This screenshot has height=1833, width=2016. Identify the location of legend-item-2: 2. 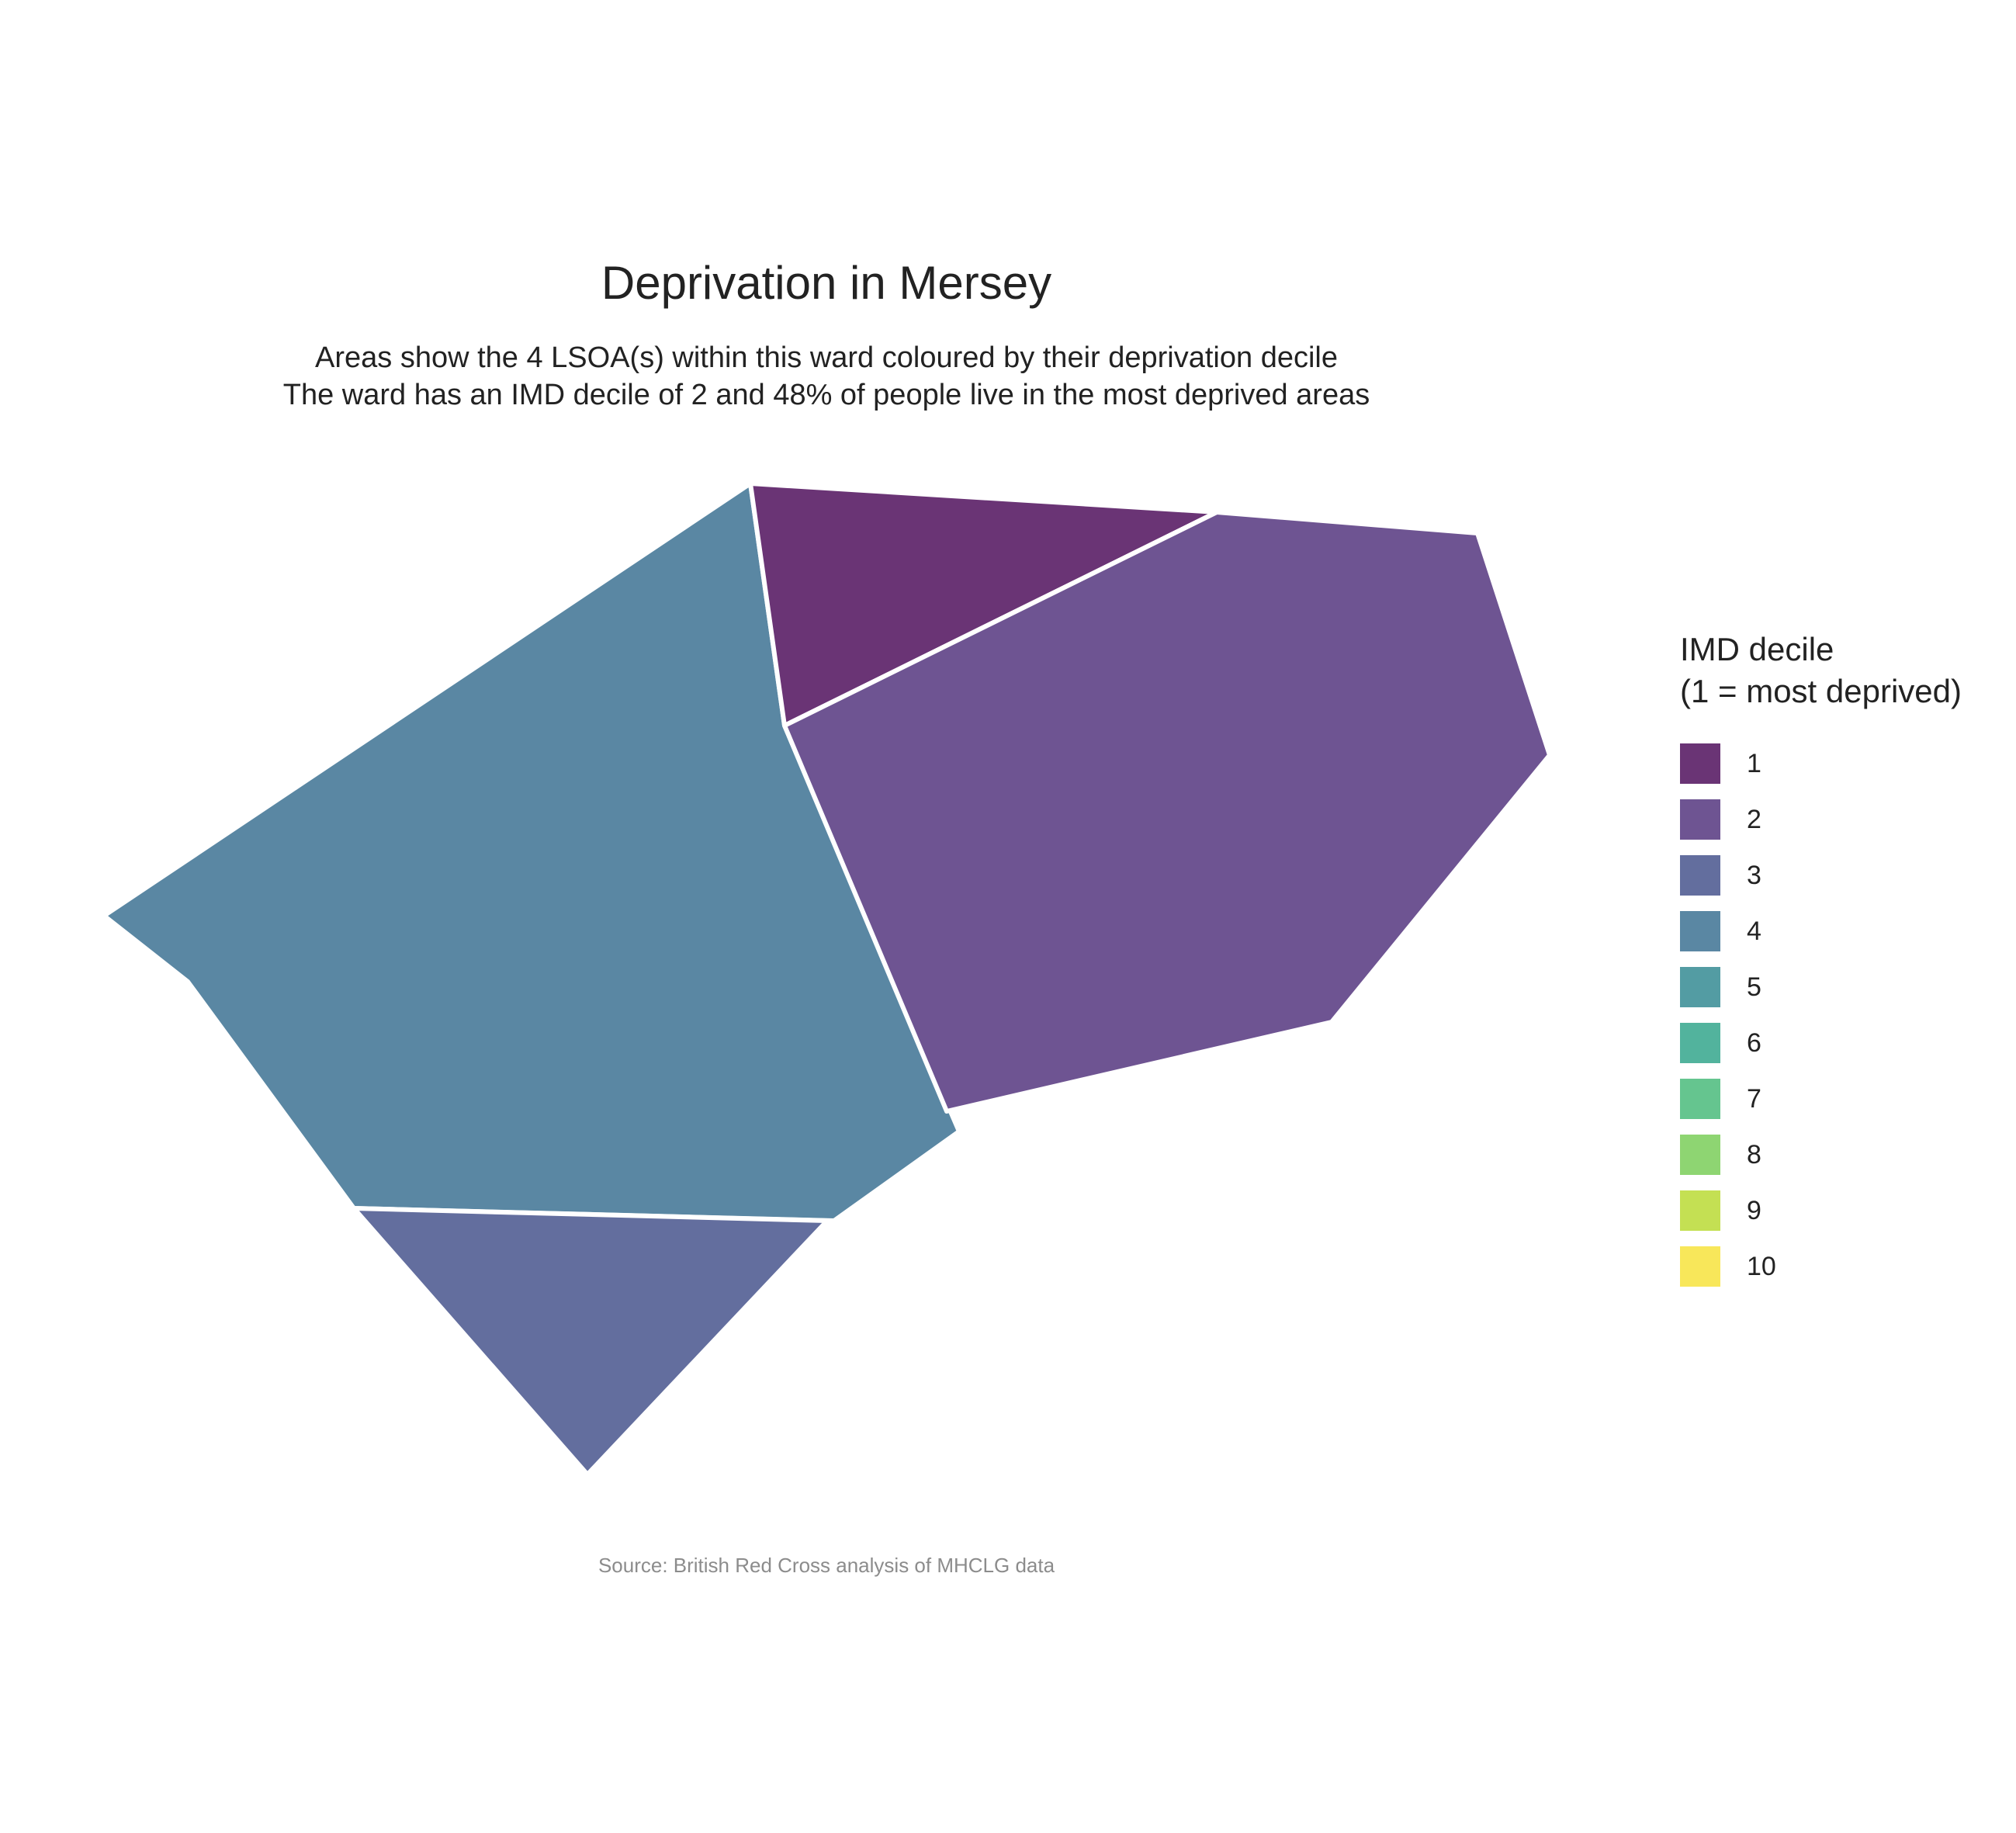
(1821, 819).